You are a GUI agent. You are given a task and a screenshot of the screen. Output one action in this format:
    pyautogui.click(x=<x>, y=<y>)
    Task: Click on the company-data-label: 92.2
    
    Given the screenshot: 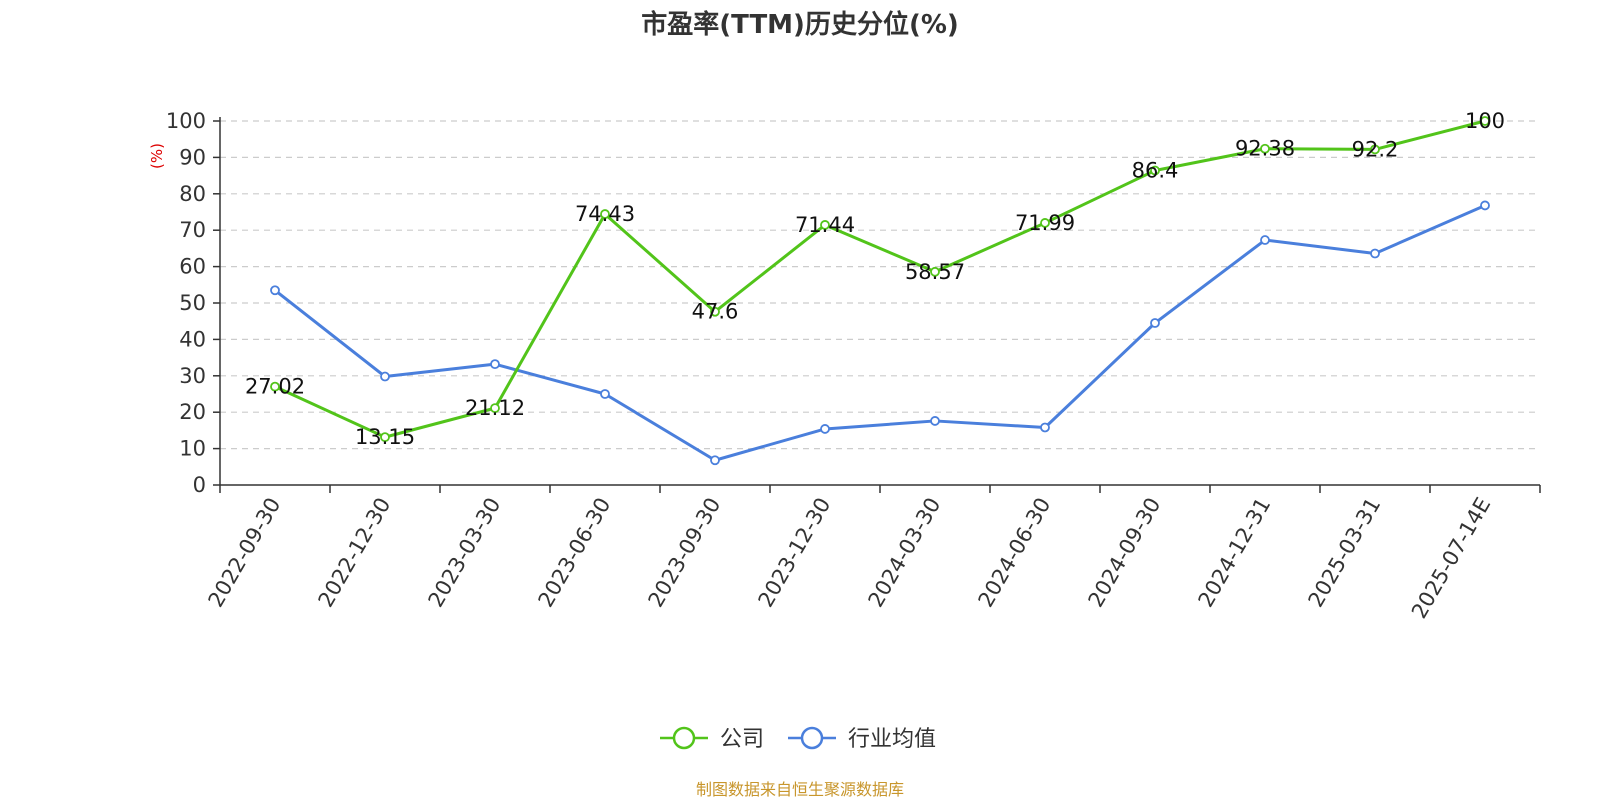 What is the action you would take?
    pyautogui.click(x=1375, y=149)
    